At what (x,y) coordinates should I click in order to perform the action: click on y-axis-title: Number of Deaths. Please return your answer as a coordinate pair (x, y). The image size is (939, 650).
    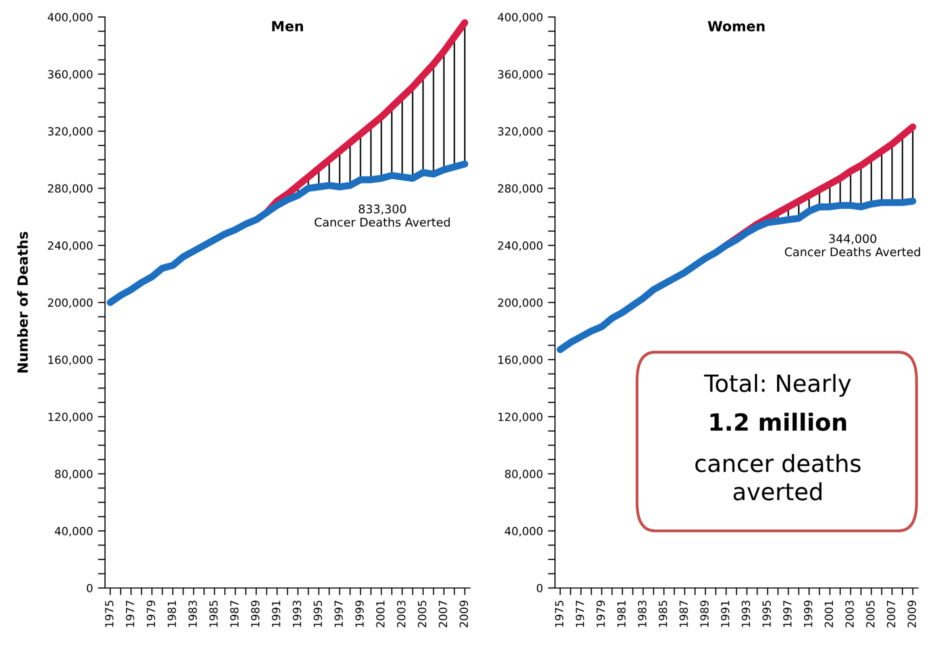
    Looking at the image, I should click on (22, 302).